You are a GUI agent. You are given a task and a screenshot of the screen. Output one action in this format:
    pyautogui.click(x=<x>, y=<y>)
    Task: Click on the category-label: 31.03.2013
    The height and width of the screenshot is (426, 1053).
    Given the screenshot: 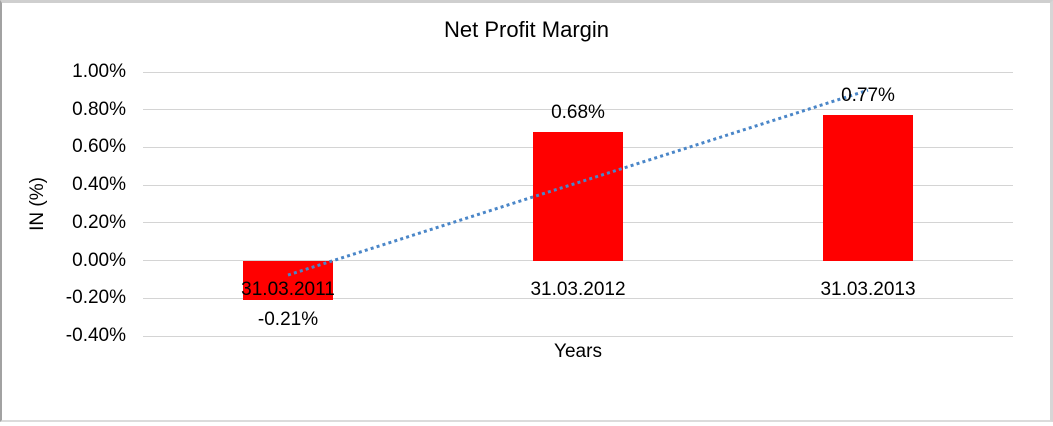 What is the action you would take?
    pyautogui.click(x=868, y=289)
    